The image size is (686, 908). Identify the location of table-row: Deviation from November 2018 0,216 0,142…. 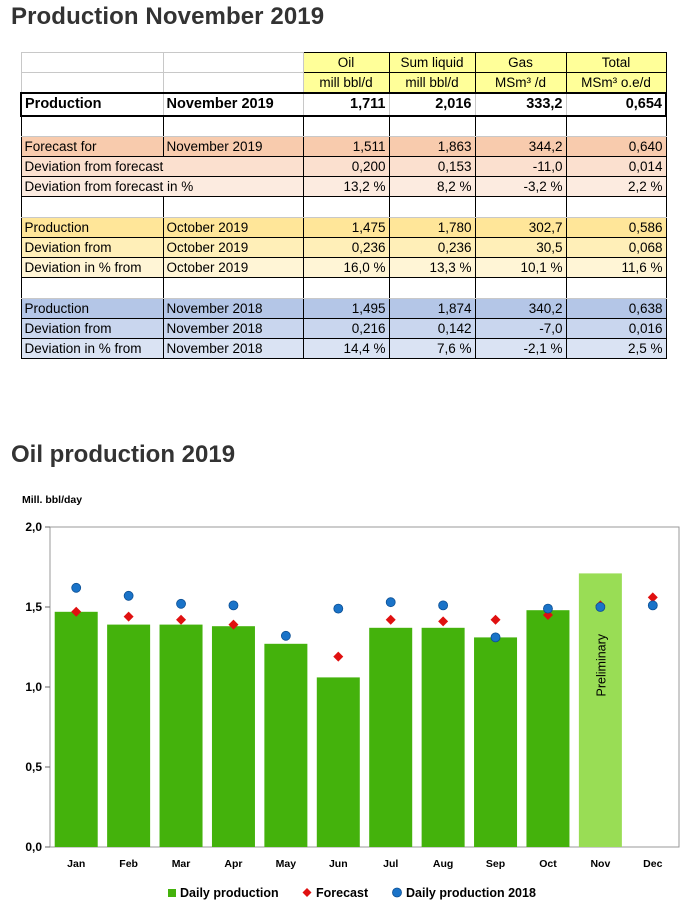
(343, 328).